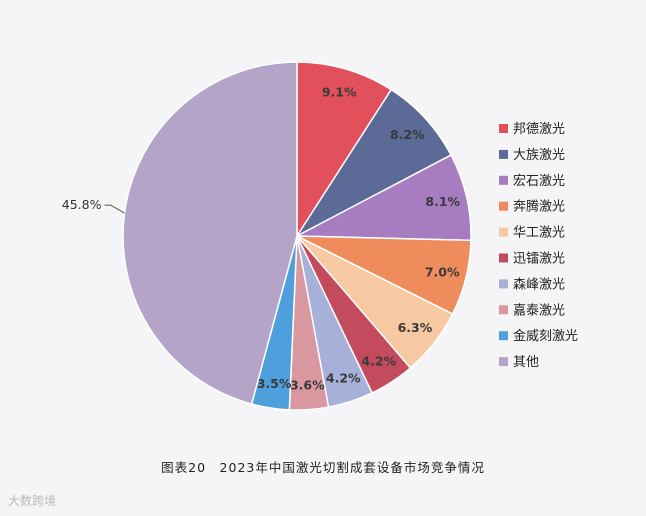 The image size is (646, 516). What do you see at coordinates (442, 271) in the screenshot?
I see `slice-label-4: 7.0%` at bounding box center [442, 271].